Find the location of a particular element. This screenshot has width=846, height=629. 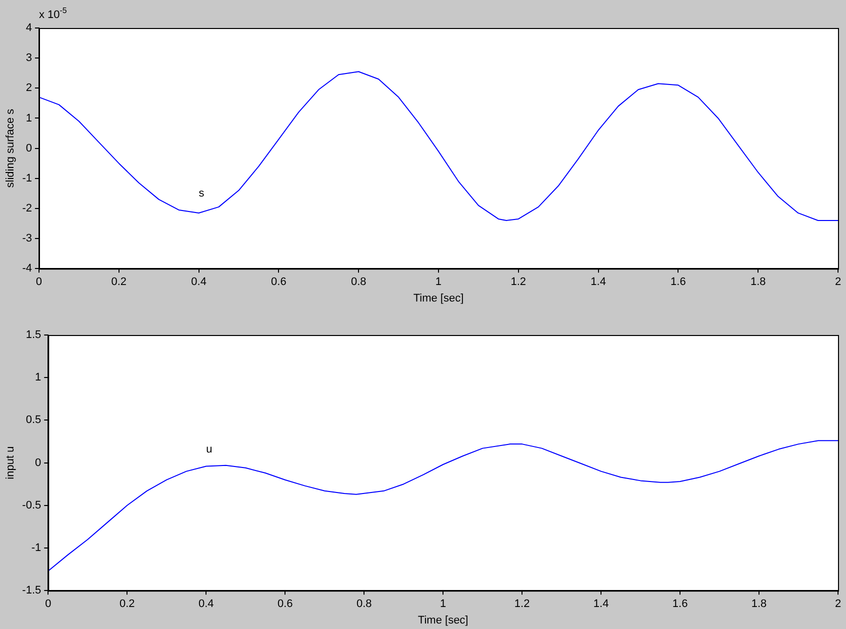

x-tick-label: 0 is located at coordinates (48, 604).